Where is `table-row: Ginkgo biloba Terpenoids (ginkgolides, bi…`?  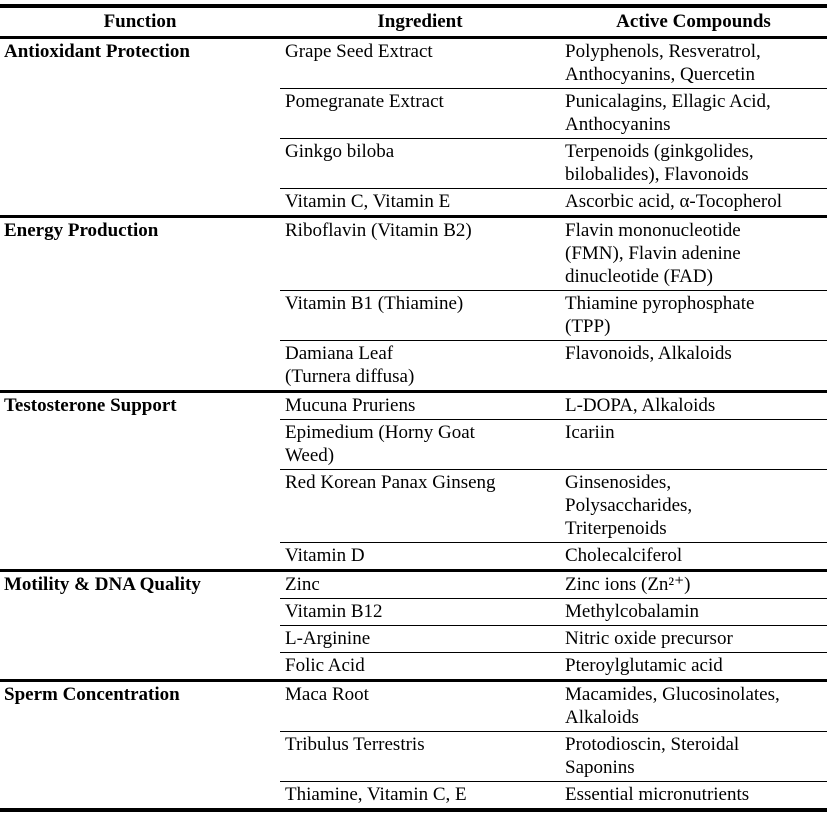
table-row: Ginkgo biloba Terpenoids (ginkgolides, bi… is located at coordinates (413, 163).